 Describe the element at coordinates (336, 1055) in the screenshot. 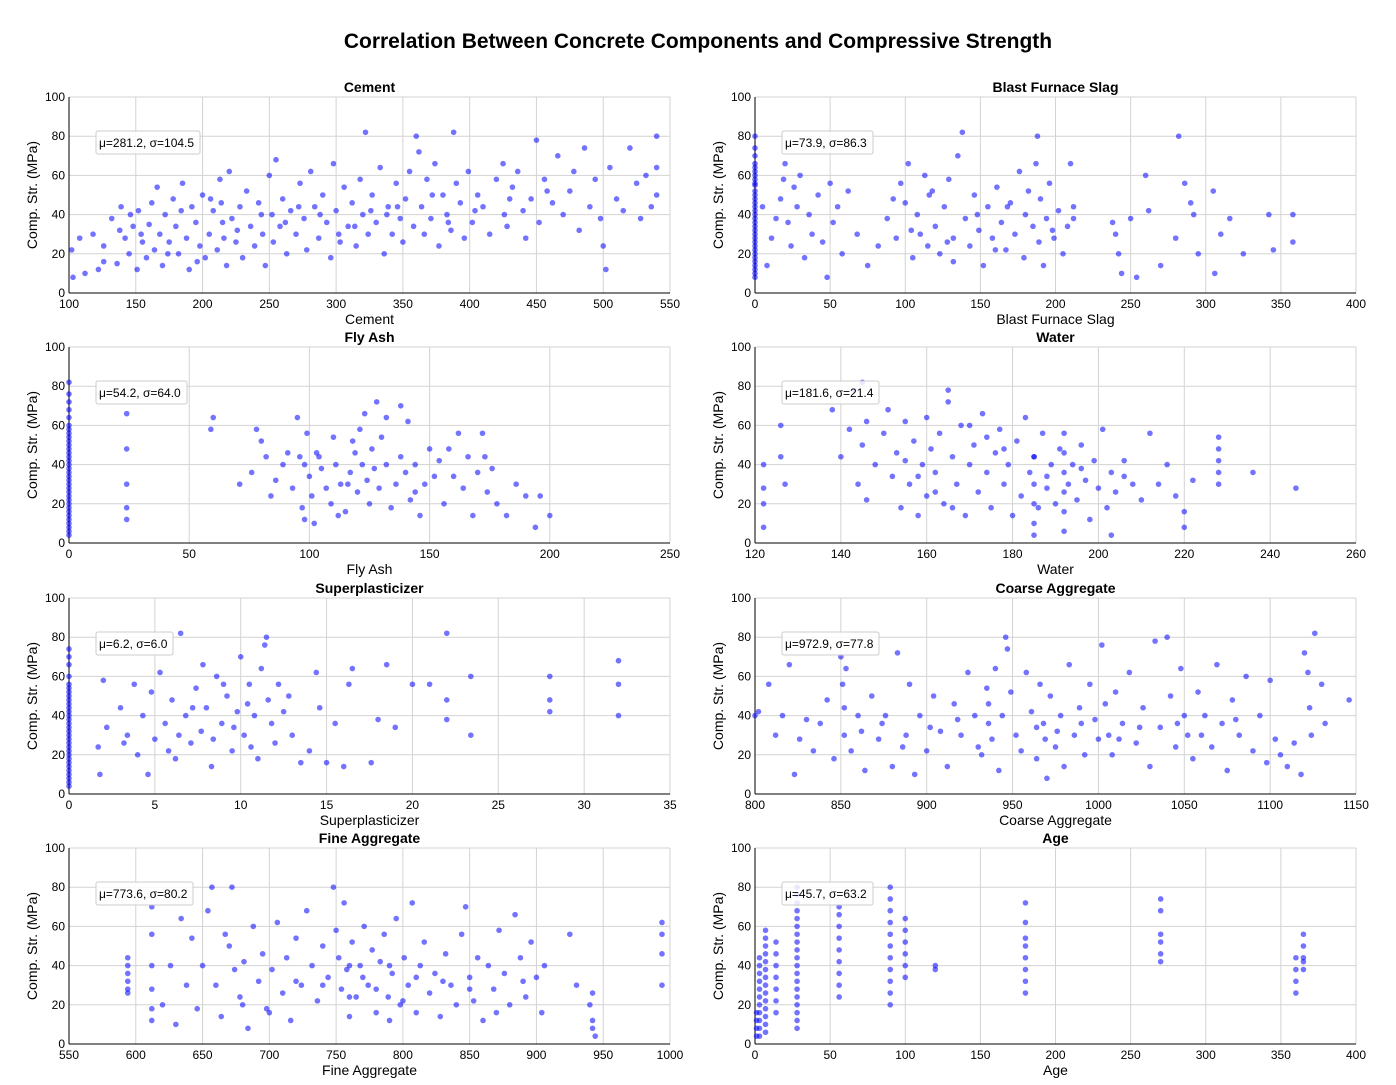

I see `x-tick-label: 750` at that location.